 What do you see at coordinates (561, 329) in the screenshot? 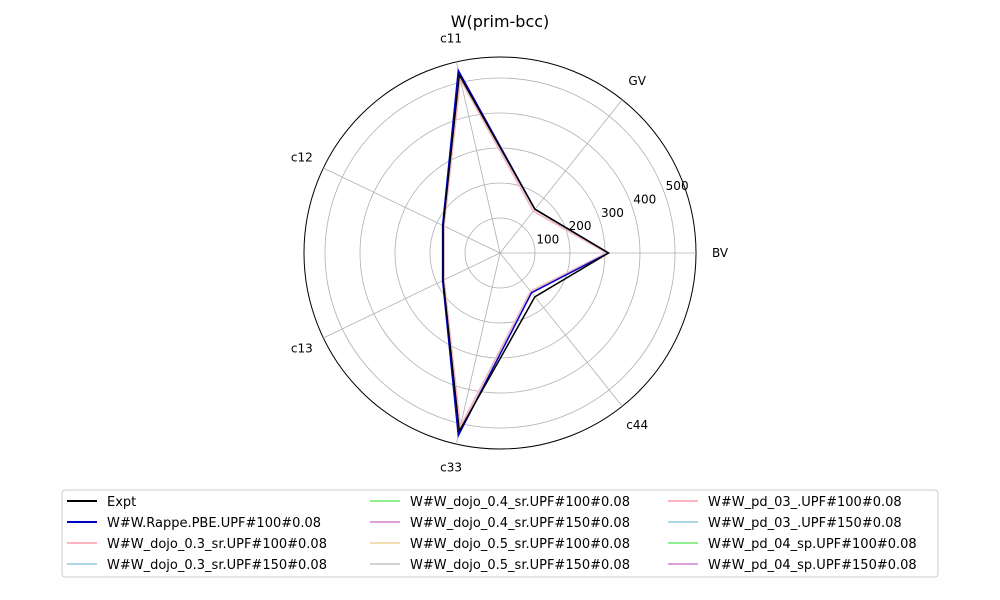
I see `spoke-c44` at bounding box center [561, 329].